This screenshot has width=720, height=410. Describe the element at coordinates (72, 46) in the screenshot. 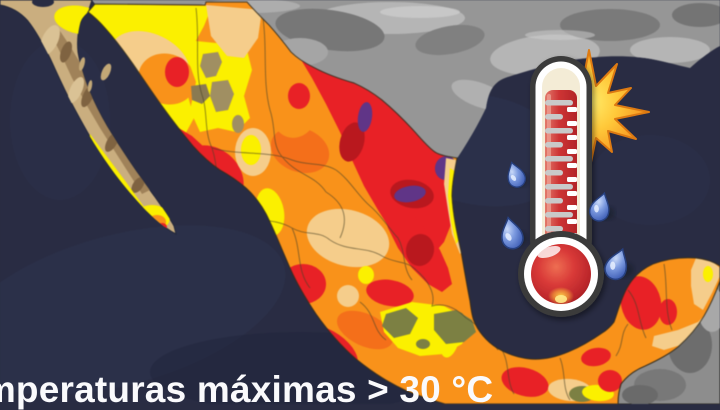

I see `gulf-of-california-islands` at that location.